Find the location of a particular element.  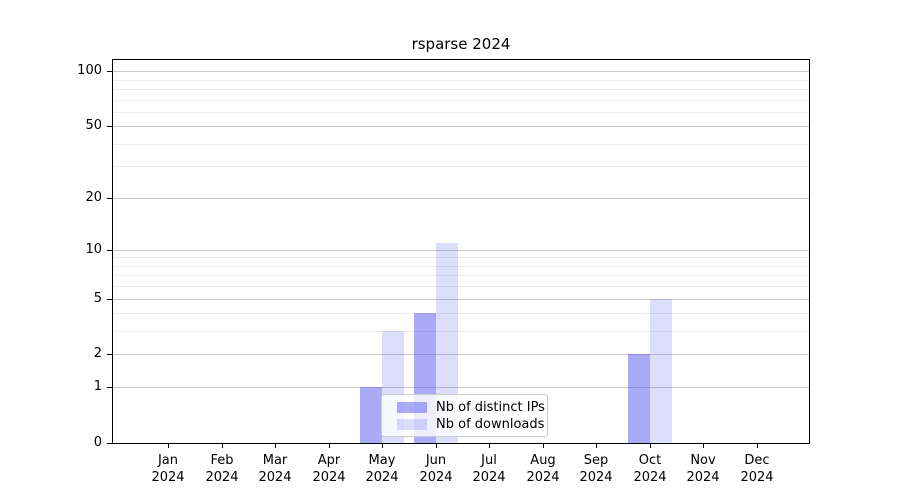

x-axis-tick-label: Jul 2024 is located at coordinates (489, 469).